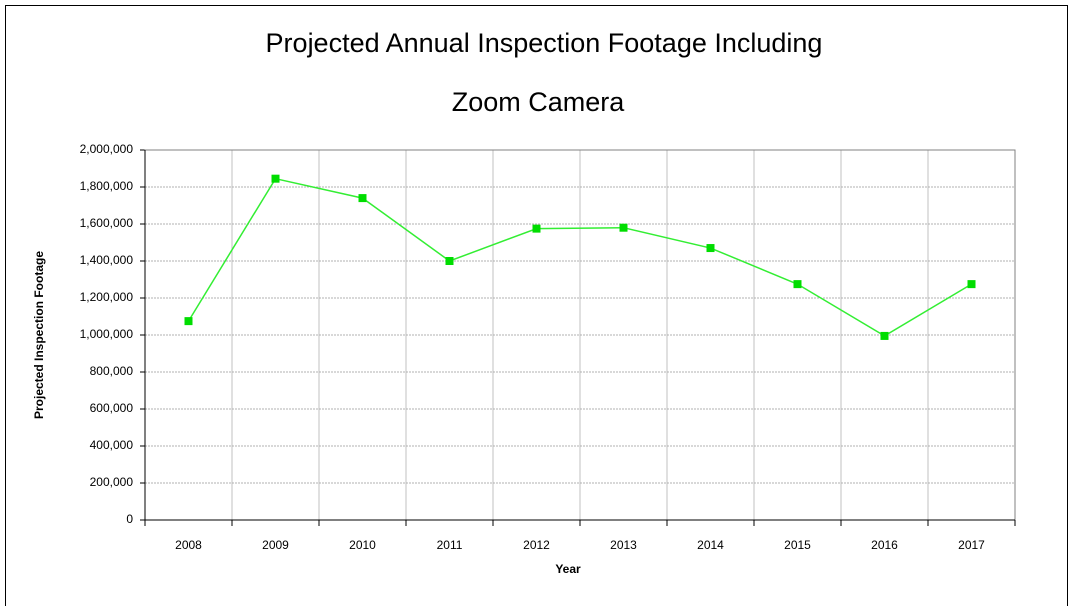 Image resolution: width=1073 pixels, height=606 pixels. What do you see at coordinates (362, 545) in the screenshot?
I see `x-tick-label: 2010` at bounding box center [362, 545].